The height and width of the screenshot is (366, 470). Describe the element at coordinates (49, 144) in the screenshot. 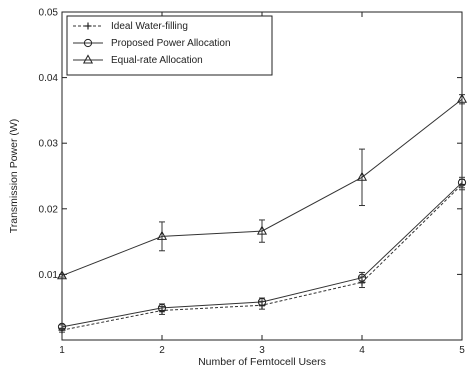

I see `y-tick-label: 0.03` at that location.